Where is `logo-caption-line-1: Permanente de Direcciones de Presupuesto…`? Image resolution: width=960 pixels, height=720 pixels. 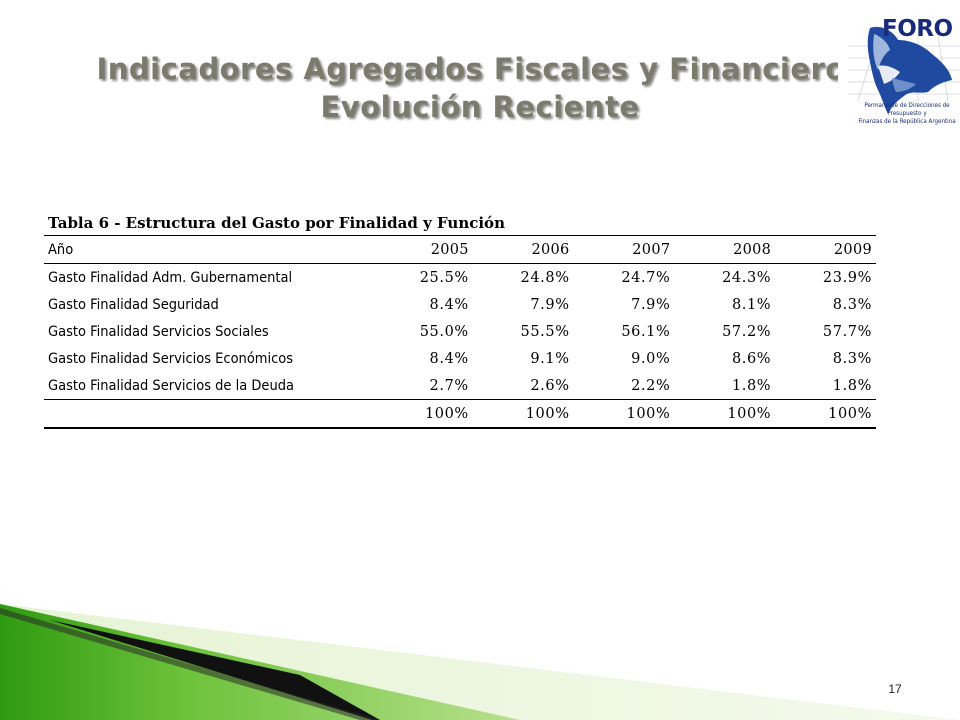
logo-caption-line-1: Permanente de Direcciones de Presupuesto… is located at coordinates (907, 109).